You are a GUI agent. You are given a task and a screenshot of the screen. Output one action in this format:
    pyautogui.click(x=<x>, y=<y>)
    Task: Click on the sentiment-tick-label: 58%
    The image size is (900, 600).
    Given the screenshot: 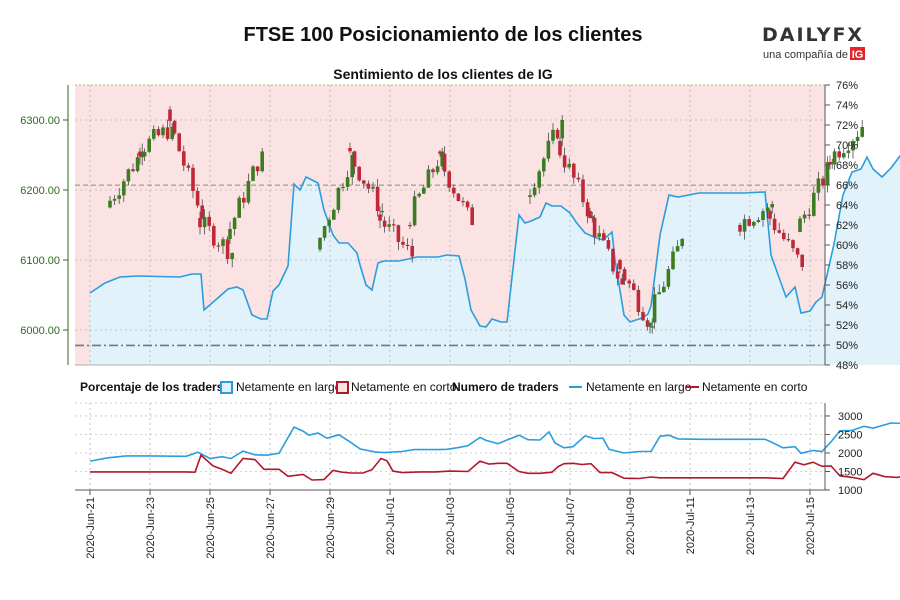 What is the action you would take?
    pyautogui.click(x=847, y=266)
    